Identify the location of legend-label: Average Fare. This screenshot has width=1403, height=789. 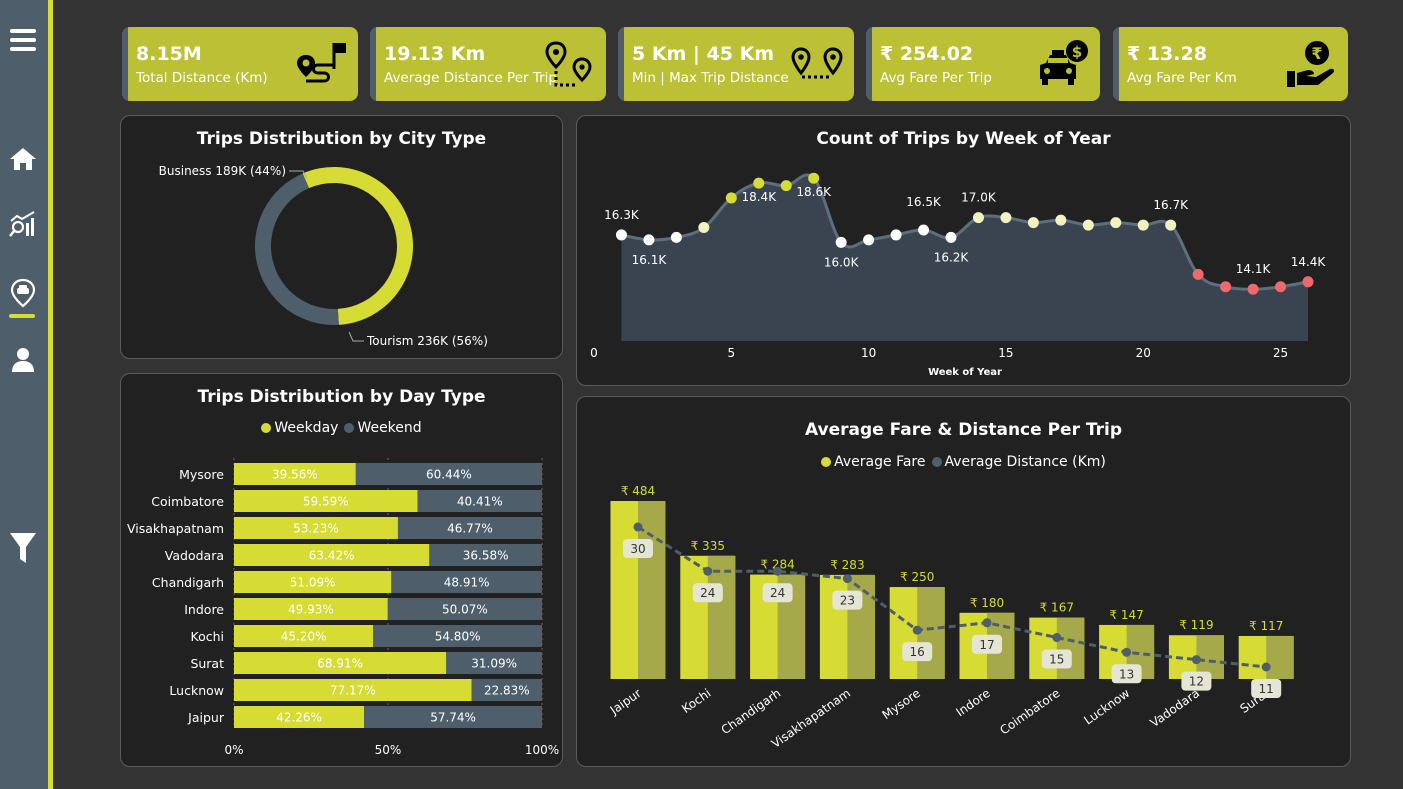
(880, 462).